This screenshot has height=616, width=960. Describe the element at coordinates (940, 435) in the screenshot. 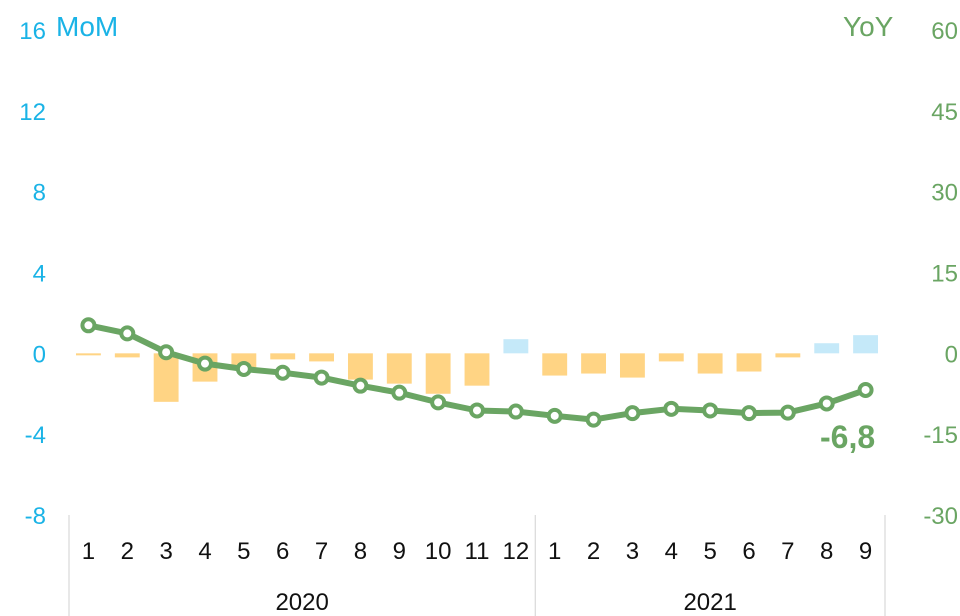

I see `right-tick-label: -15` at that location.